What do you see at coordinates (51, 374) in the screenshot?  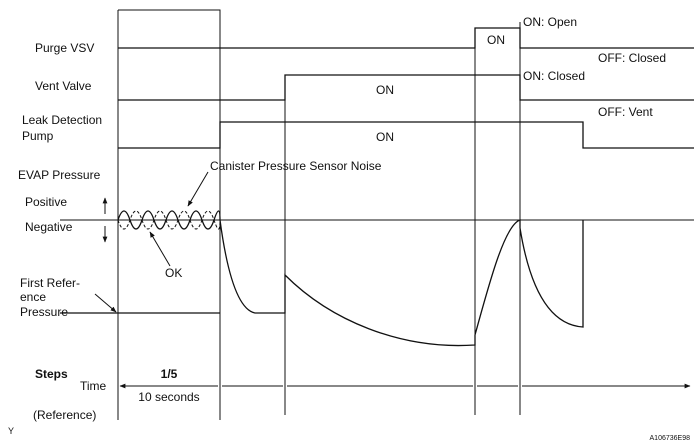 I see `steps-label: Steps` at bounding box center [51, 374].